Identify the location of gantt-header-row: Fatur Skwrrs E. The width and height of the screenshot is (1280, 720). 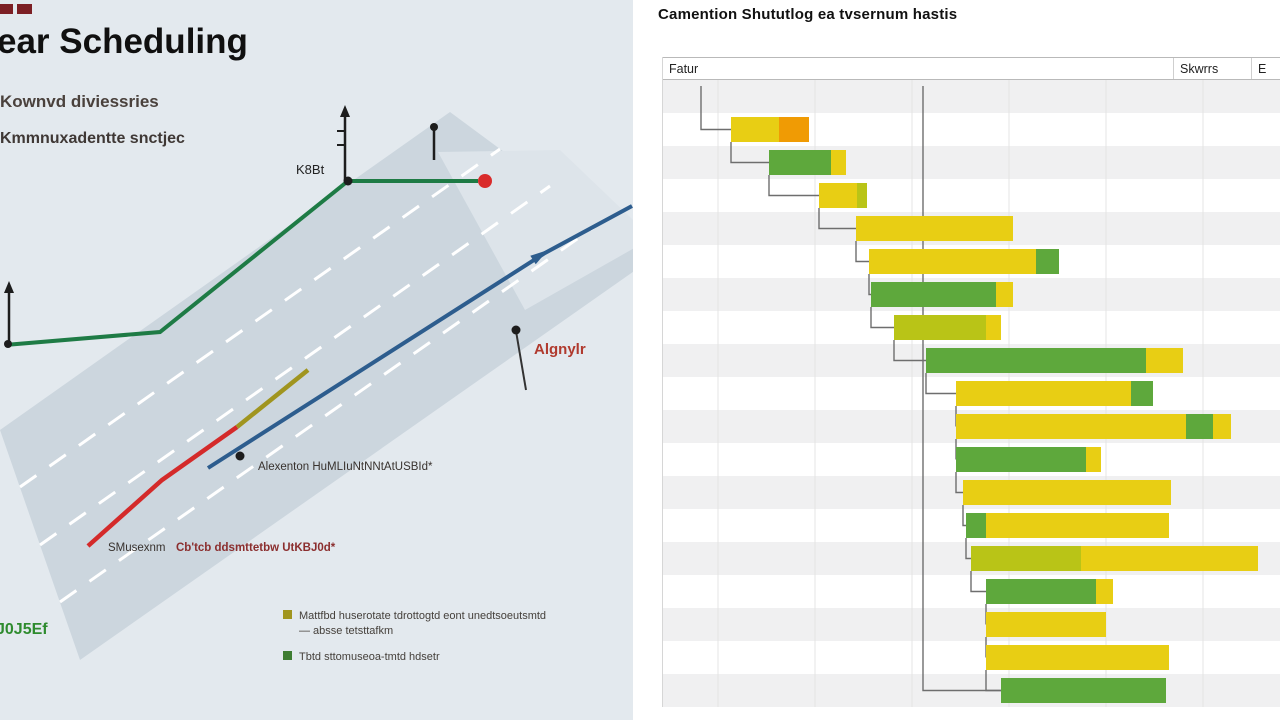
(971, 68).